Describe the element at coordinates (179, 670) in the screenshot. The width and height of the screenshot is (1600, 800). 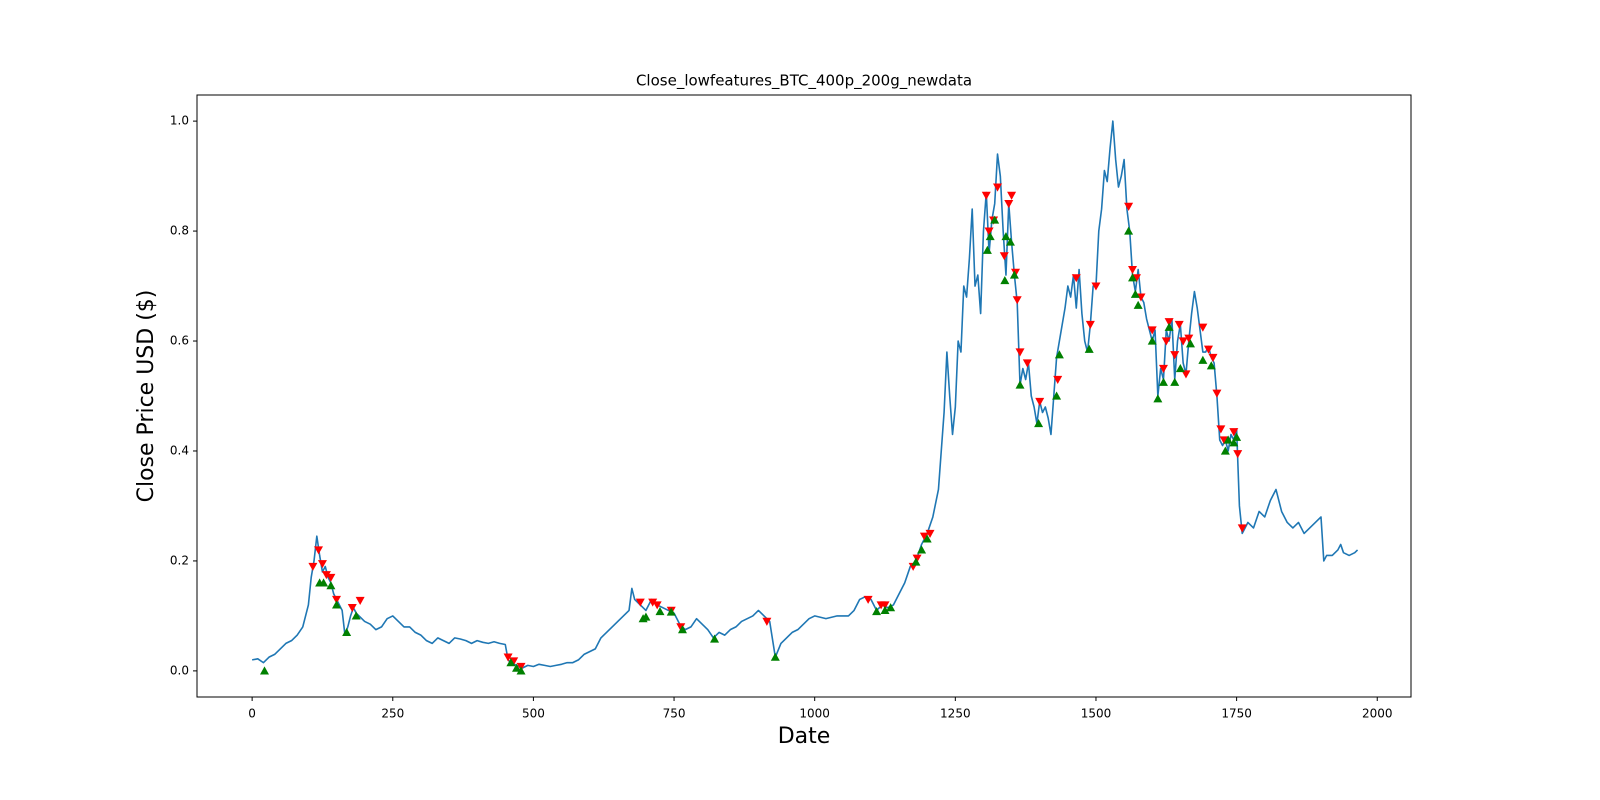
I see `y-tick-label: 0.0` at that location.